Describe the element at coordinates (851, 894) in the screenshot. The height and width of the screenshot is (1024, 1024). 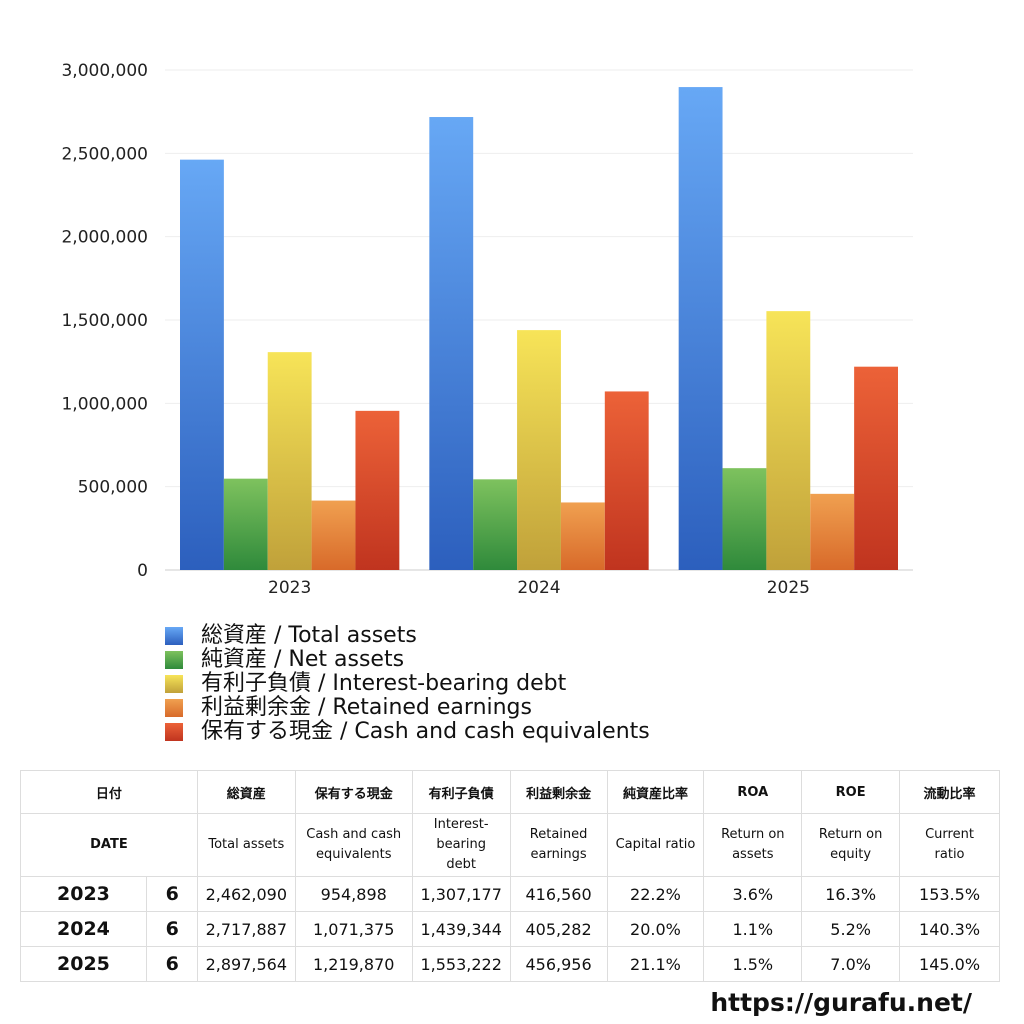
I see `cell-roe: 16.3%` at that location.